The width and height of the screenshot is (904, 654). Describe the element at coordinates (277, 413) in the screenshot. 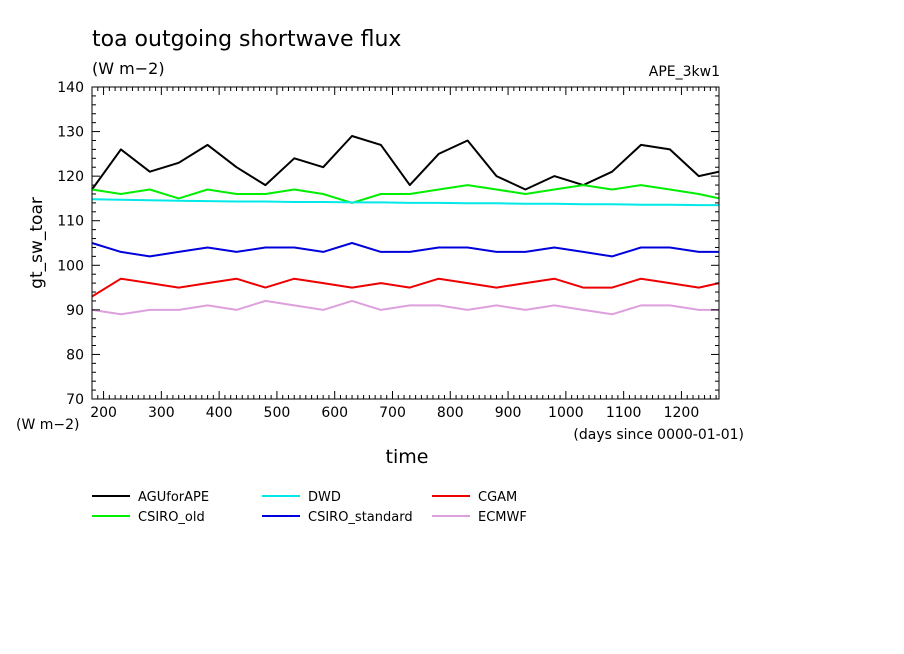

I see `x-tick-label: 500` at that location.